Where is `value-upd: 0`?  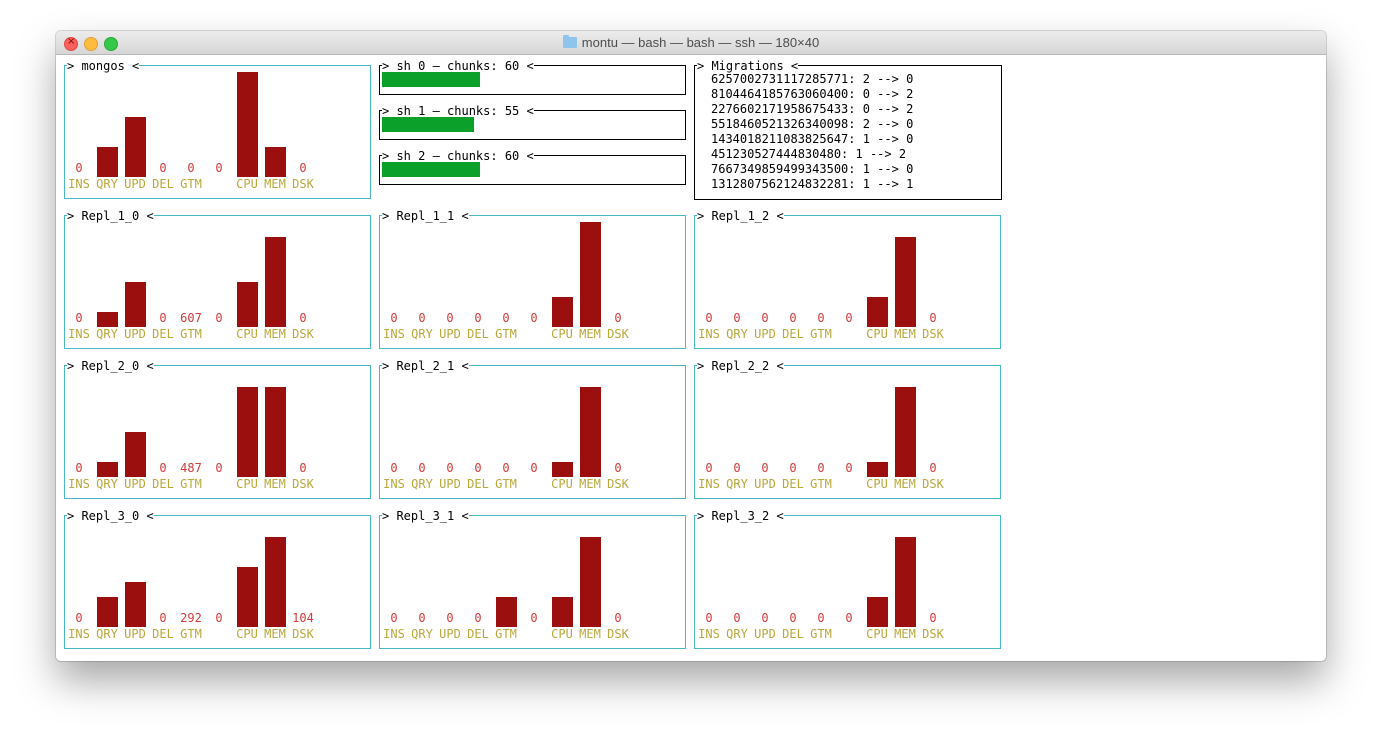
value-upd: 0 is located at coordinates (450, 468).